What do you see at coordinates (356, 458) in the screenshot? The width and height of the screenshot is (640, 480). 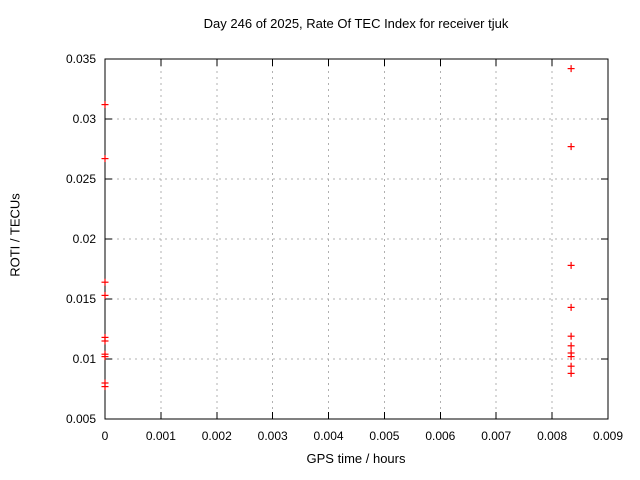 I see `x-axis-label: GPS time / hours` at bounding box center [356, 458].